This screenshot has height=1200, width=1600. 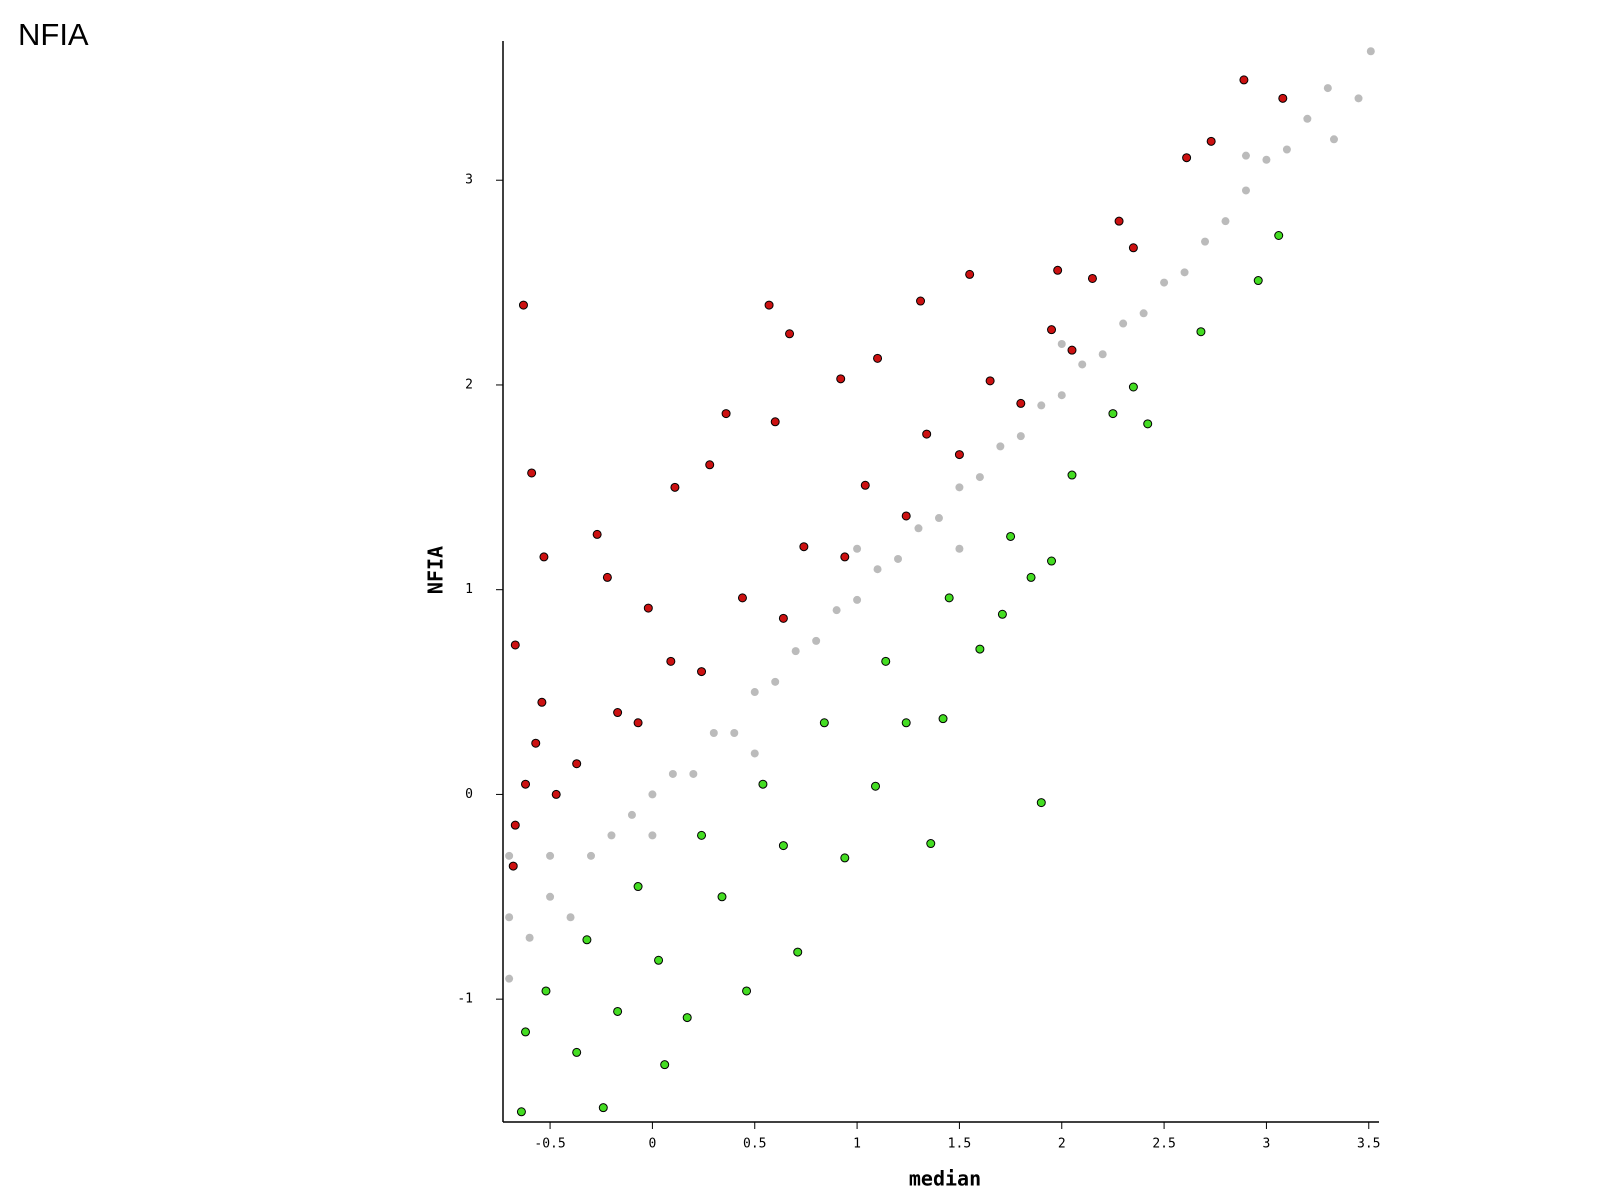 What do you see at coordinates (857, 1144) in the screenshot?
I see `x-tick-label: 1` at bounding box center [857, 1144].